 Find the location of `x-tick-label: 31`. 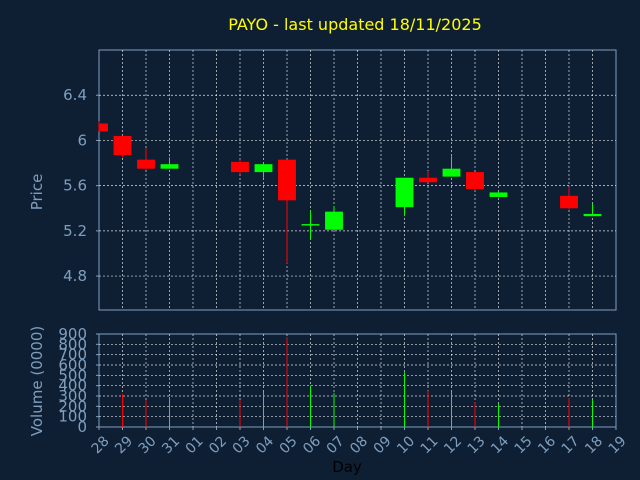

x-tick-label: 31 is located at coordinates (171, 445).